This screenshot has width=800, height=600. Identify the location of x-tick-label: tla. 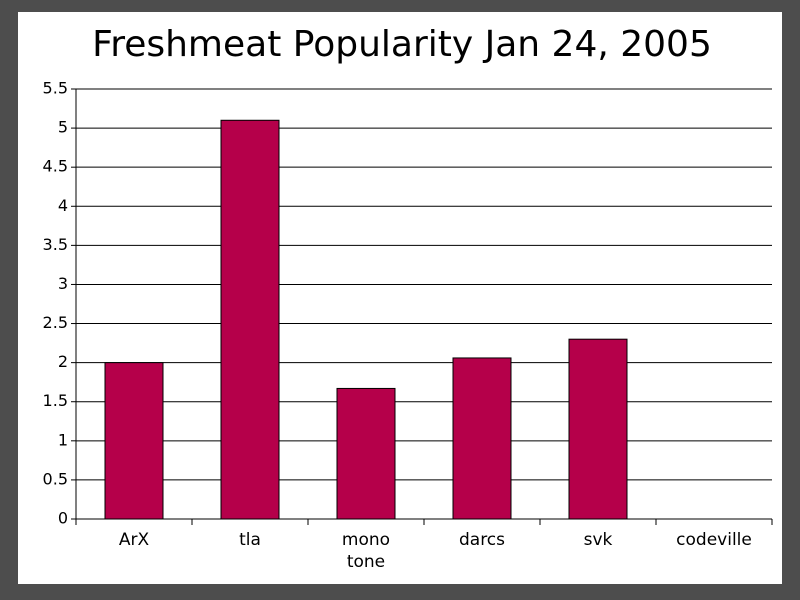
(250, 540).